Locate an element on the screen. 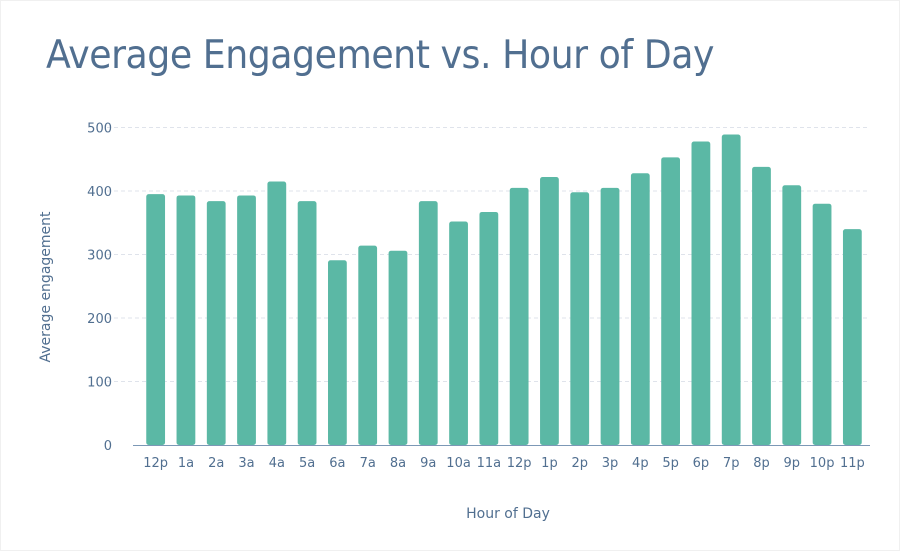 The width and height of the screenshot is (900, 551). x-tick-label: 1p is located at coordinates (549, 463).